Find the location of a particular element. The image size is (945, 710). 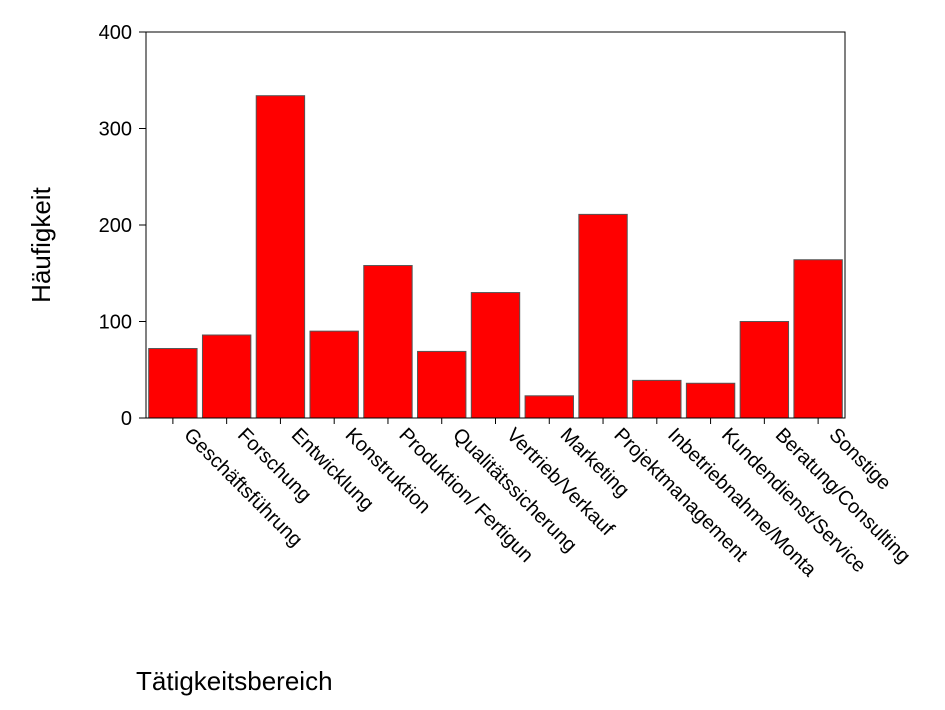

x-axis-title: Tätigkeitsbereich is located at coordinates (234, 681).